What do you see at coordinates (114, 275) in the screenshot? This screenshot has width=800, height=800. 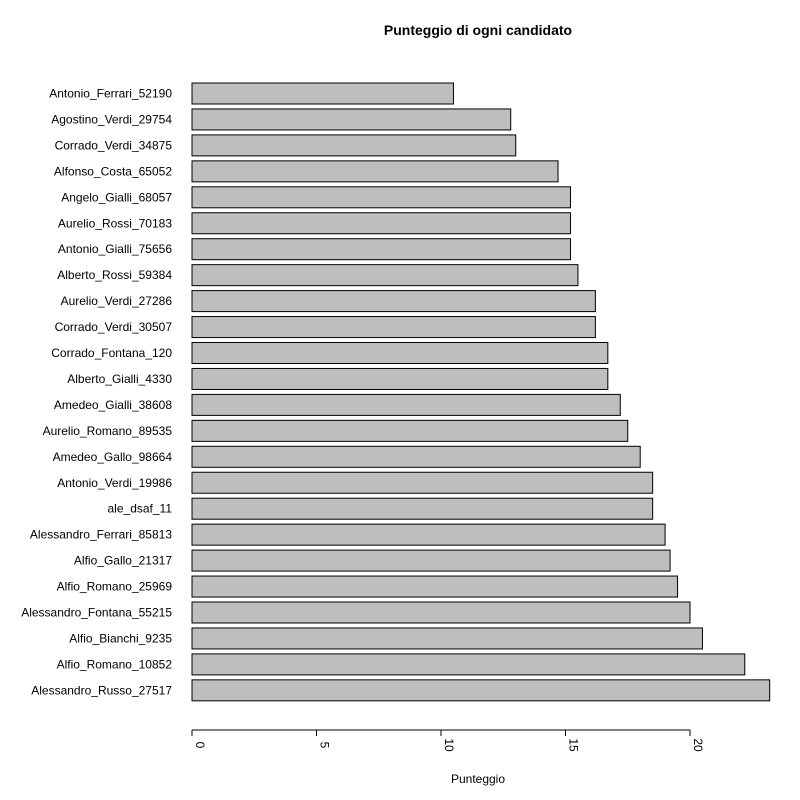 I see `category-label: Alberto_Rossi_59384` at bounding box center [114, 275].